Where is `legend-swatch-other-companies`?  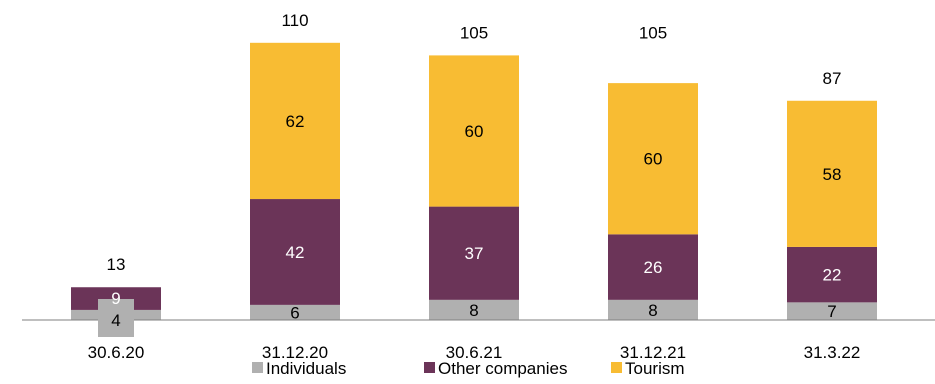
legend-swatch-other-companies is located at coordinates (429, 367).